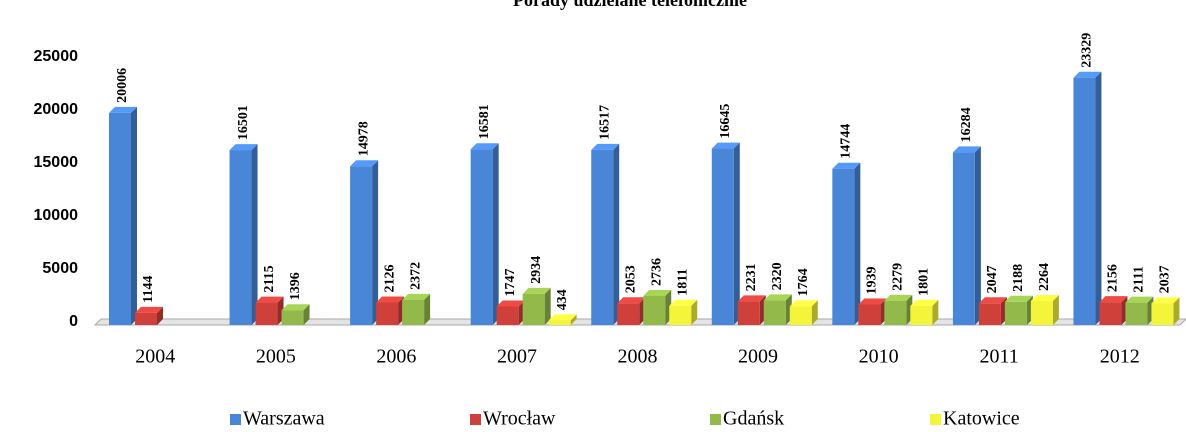  I want to click on y-tick-label: 0, so click(73, 321).